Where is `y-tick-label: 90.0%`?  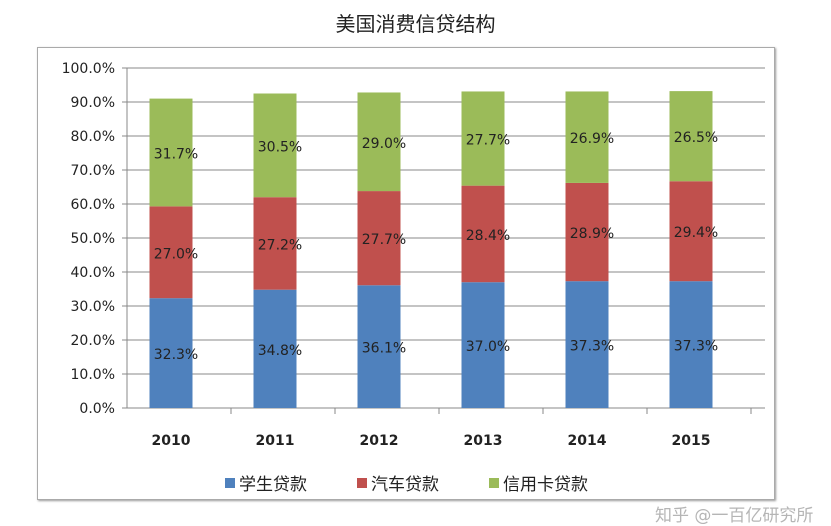
y-tick-label: 90.0% is located at coordinates (93, 103).